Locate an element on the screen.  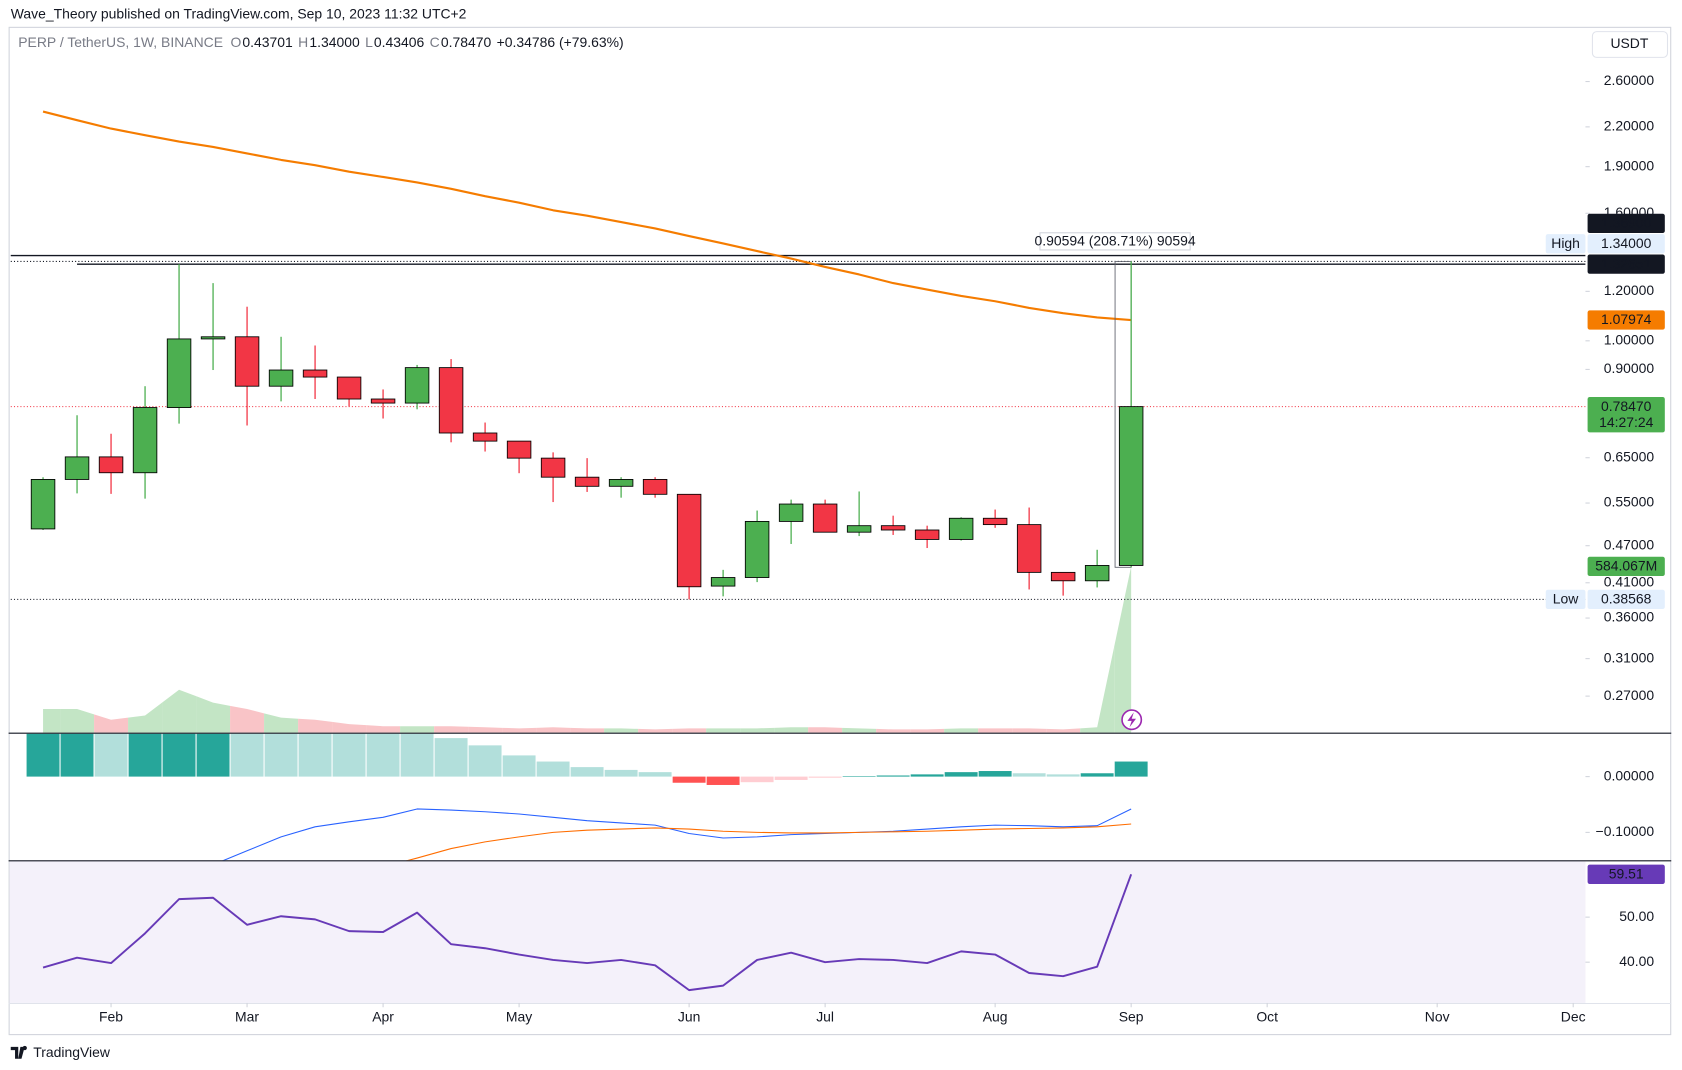
y-tick-label: 0.47000 is located at coordinates (1629, 544).